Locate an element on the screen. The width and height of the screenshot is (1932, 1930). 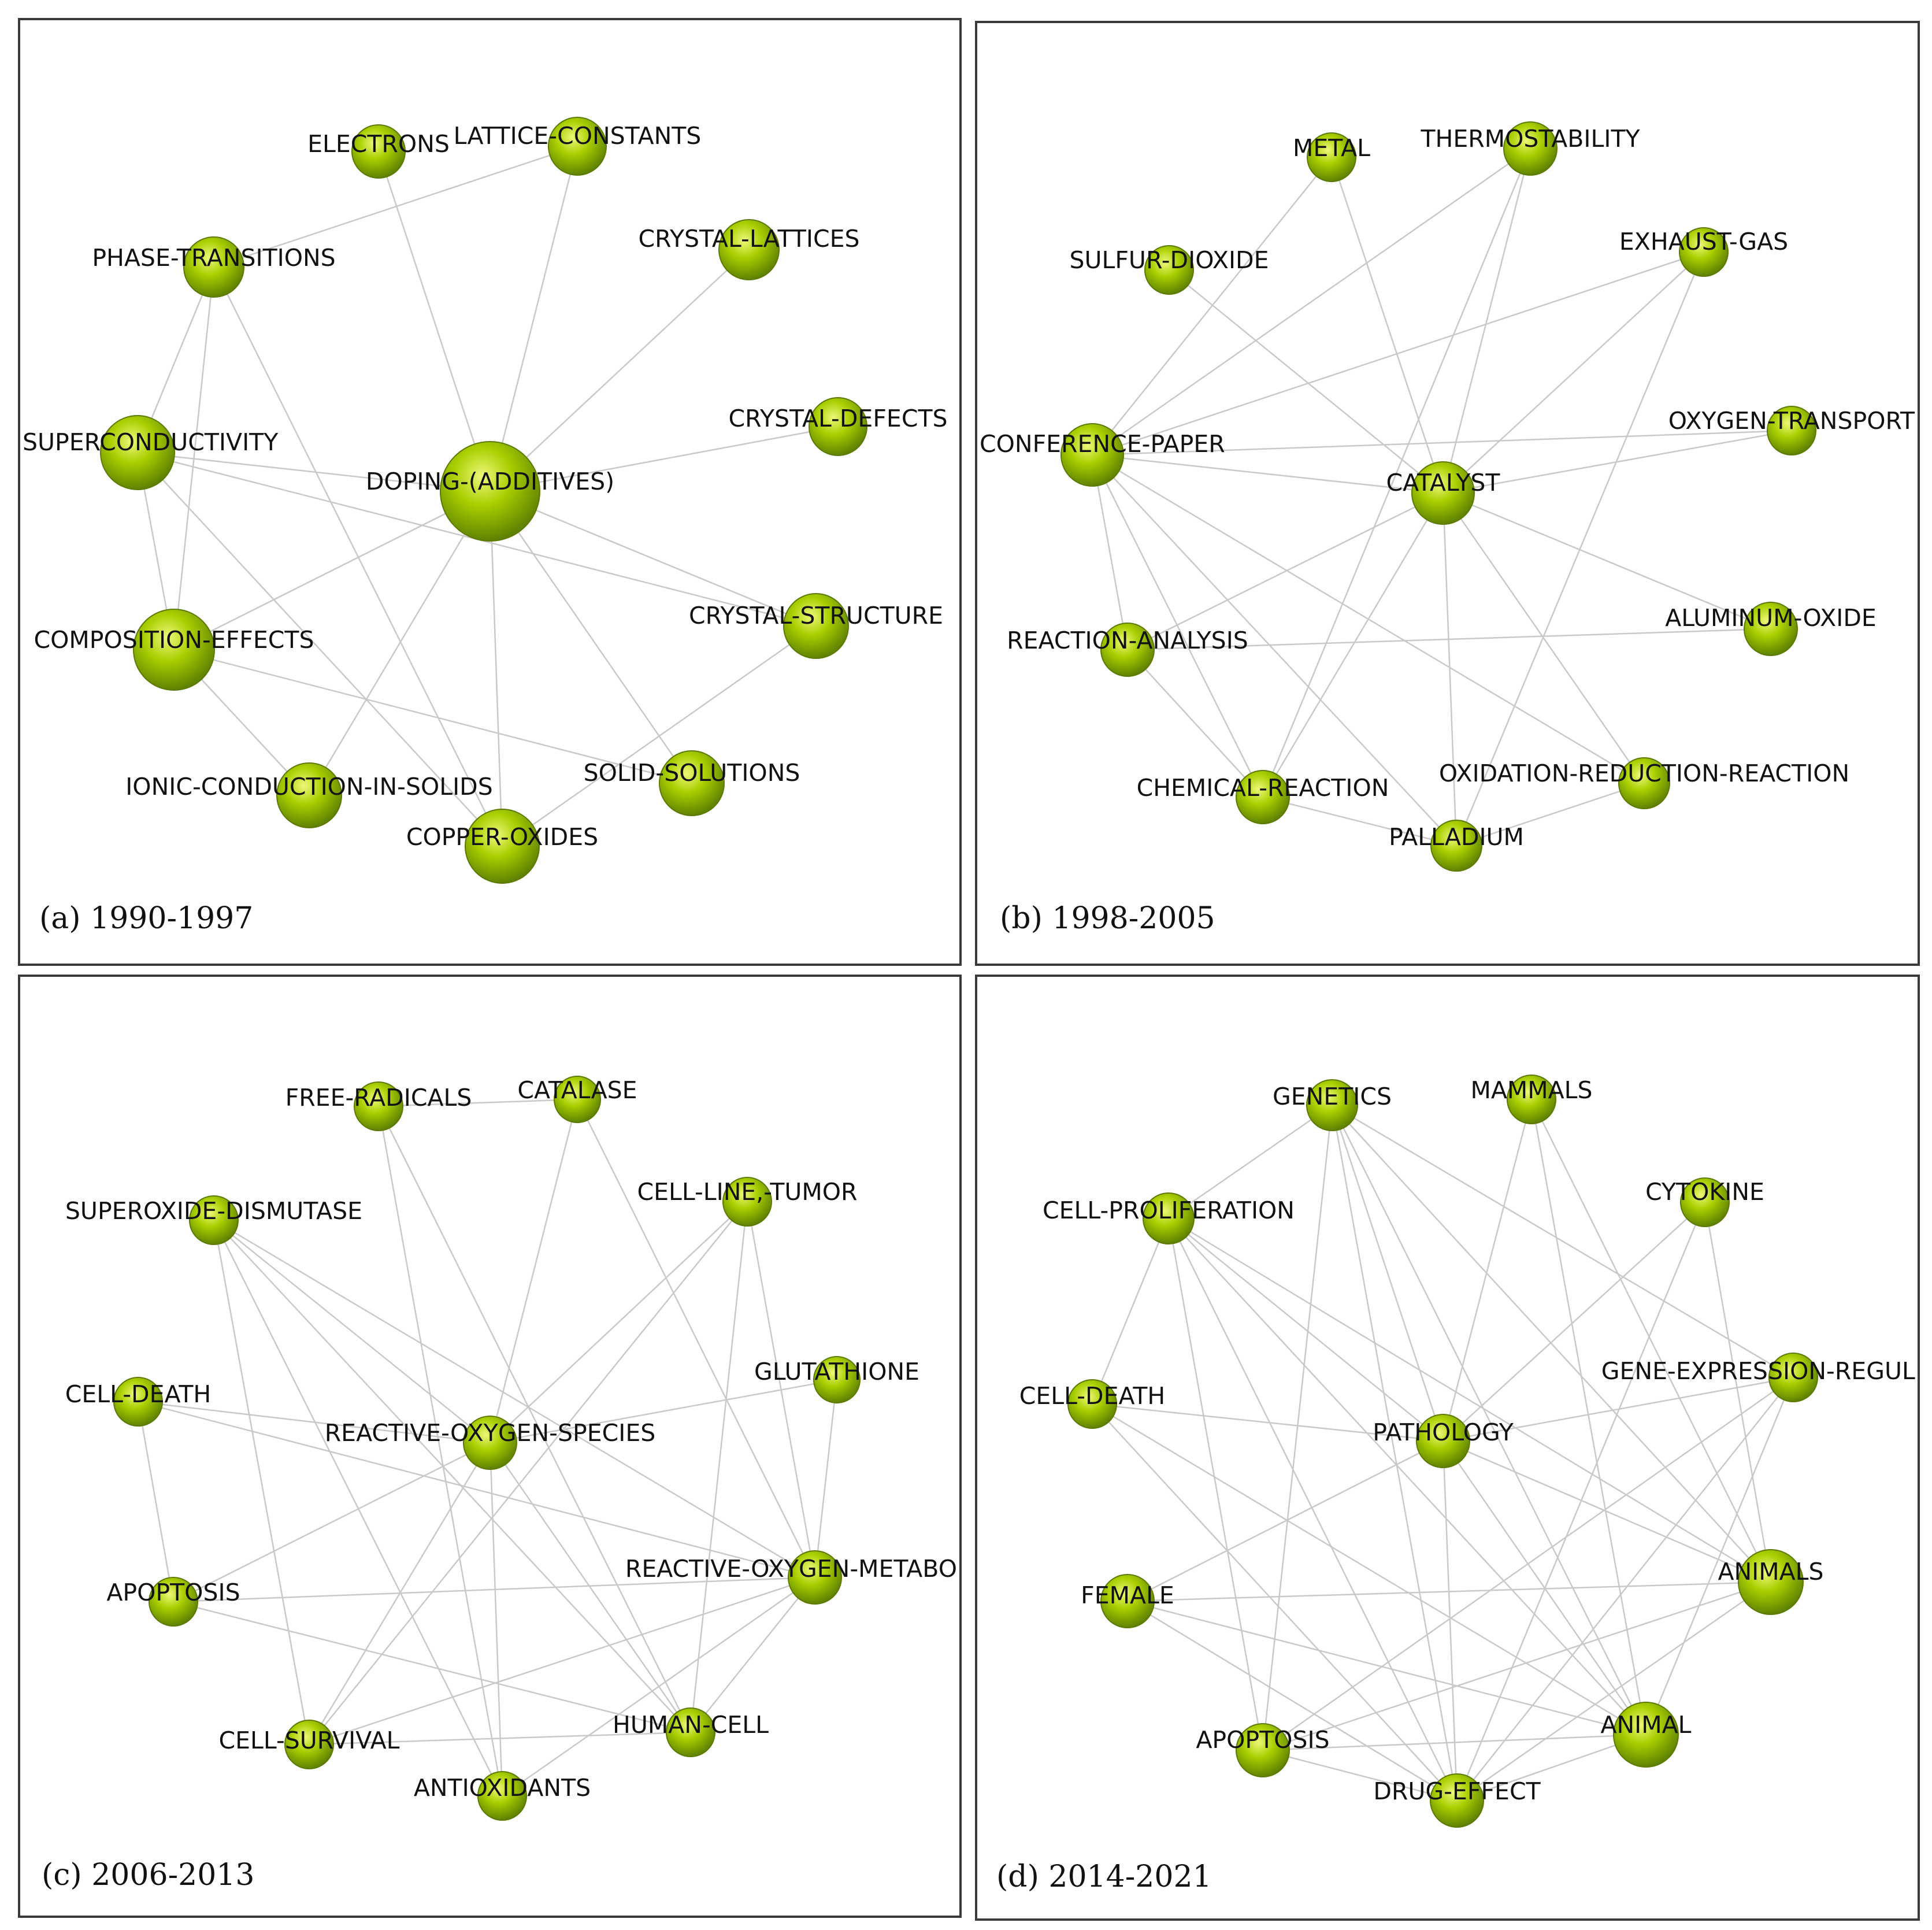
node-label: CYTOKINE is located at coordinates (1704, 1192).